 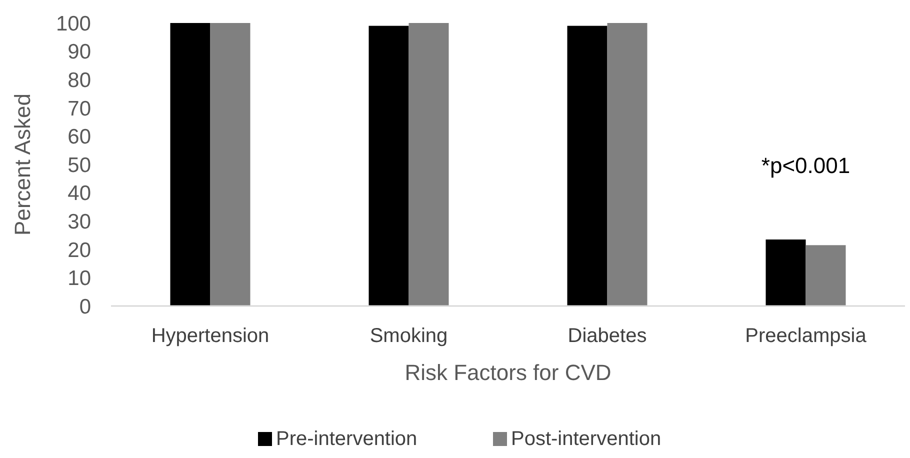 What do you see at coordinates (73, 24) in the screenshot?
I see `y-tick-label: 100` at bounding box center [73, 24].